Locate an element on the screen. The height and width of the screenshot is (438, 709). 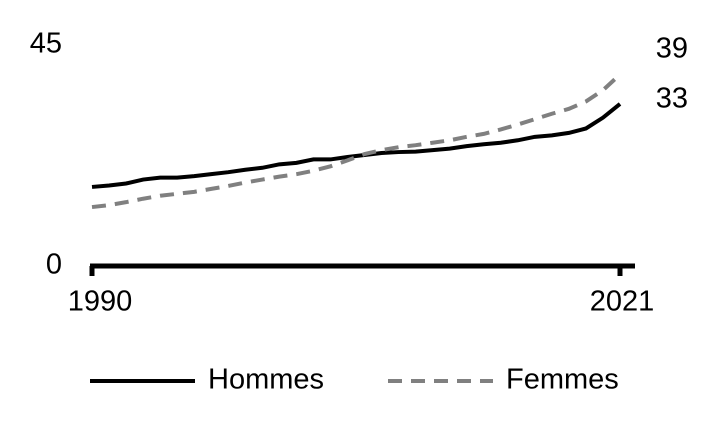
end-label: 39 is located at coordinates (672, 49).